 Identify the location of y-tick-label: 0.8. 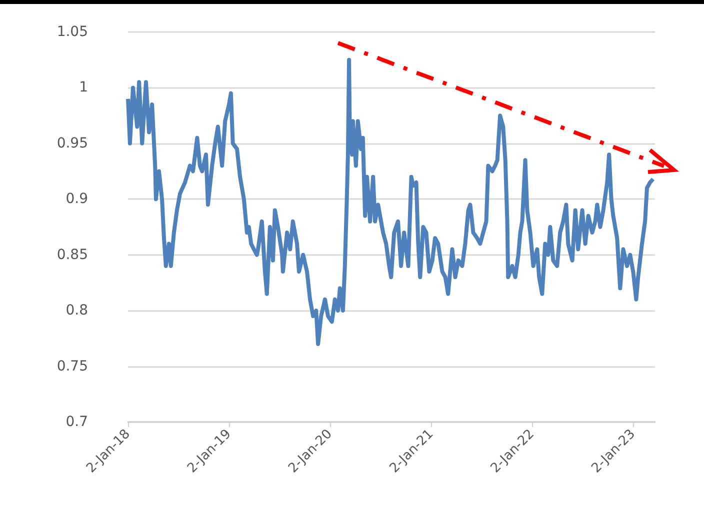
(77, 310).